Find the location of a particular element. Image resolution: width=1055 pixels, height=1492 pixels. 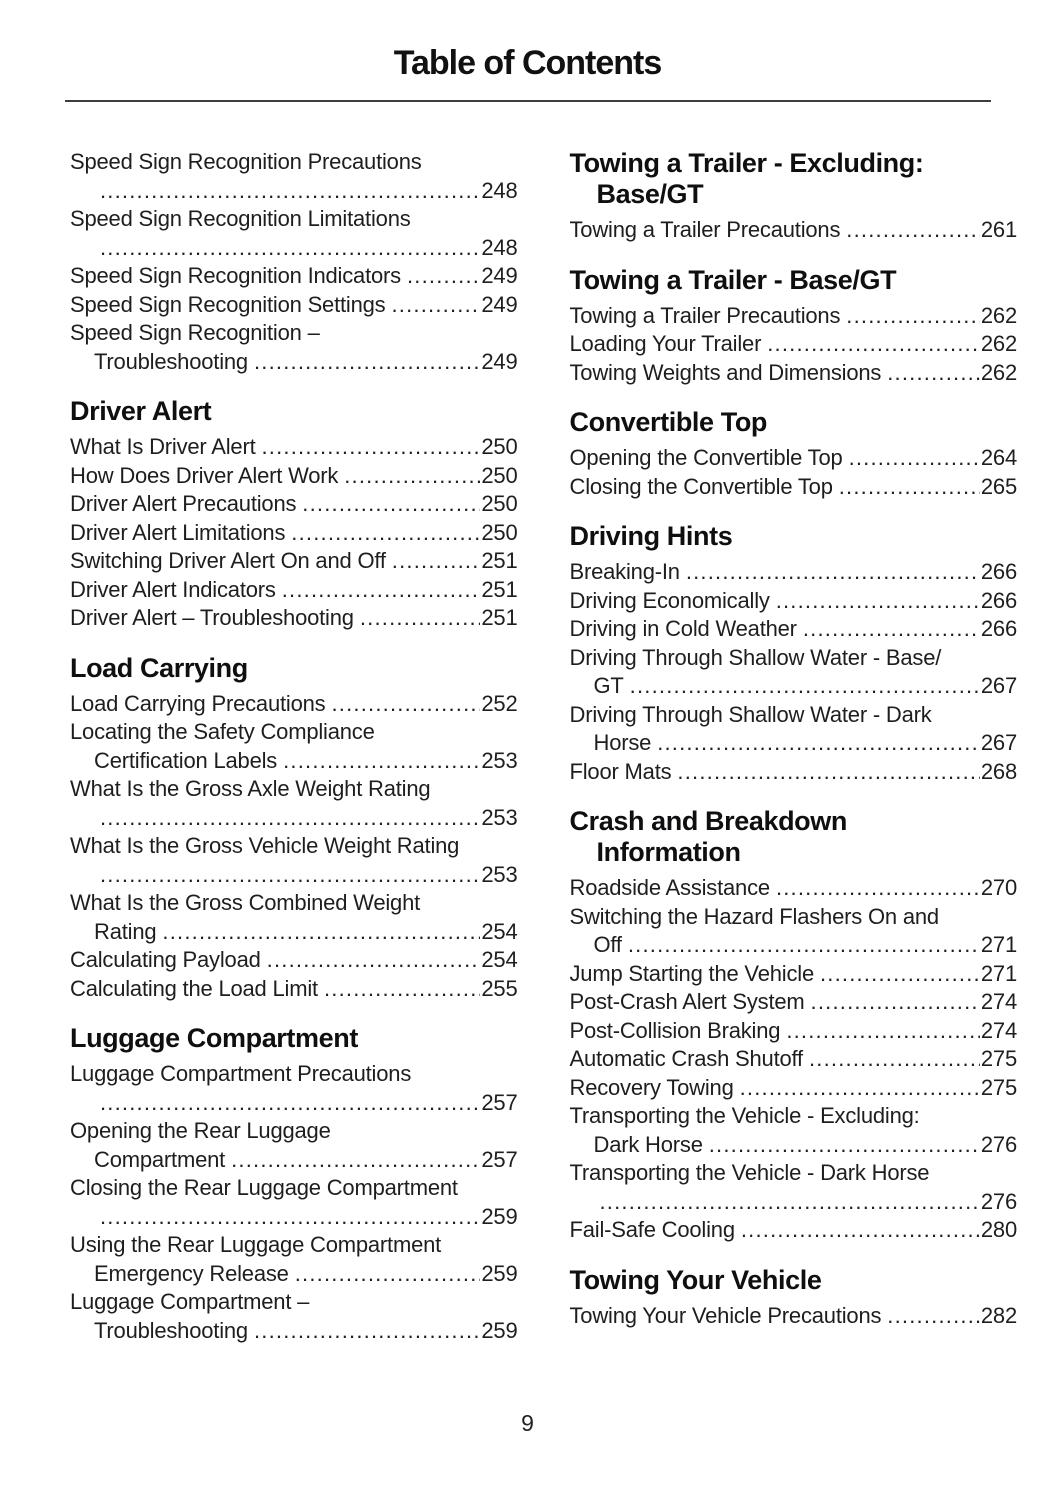

toc-entry: Towing Weights and Dimensions 262 is located at coordinates (794, 373).